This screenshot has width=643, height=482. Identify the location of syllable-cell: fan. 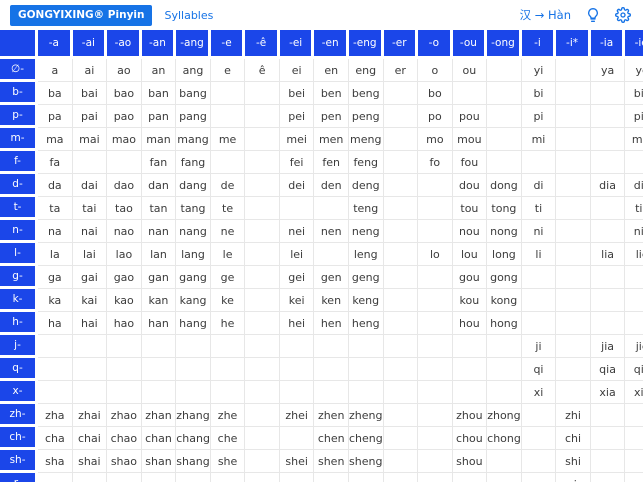
(159, 162).